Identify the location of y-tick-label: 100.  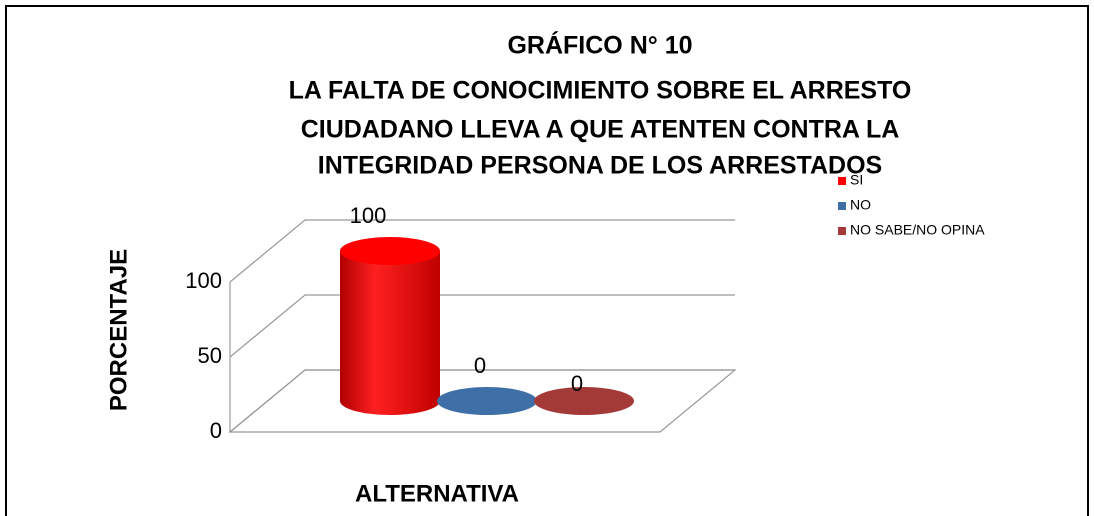
(203, 280).